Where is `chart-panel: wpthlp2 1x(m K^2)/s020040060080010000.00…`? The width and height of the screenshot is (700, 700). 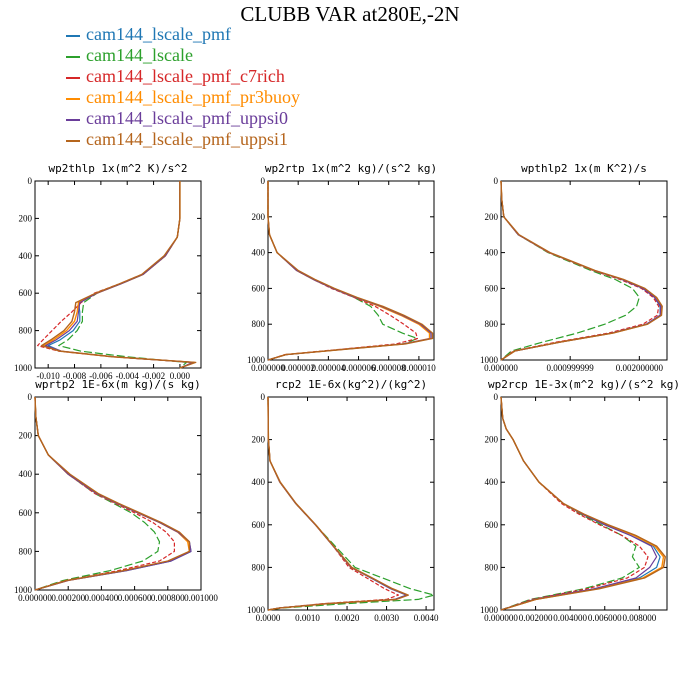 chart-panel: wpthlp2 1x(m K^2)/s020040060080010000.00… is located at coordinates (574, 267).